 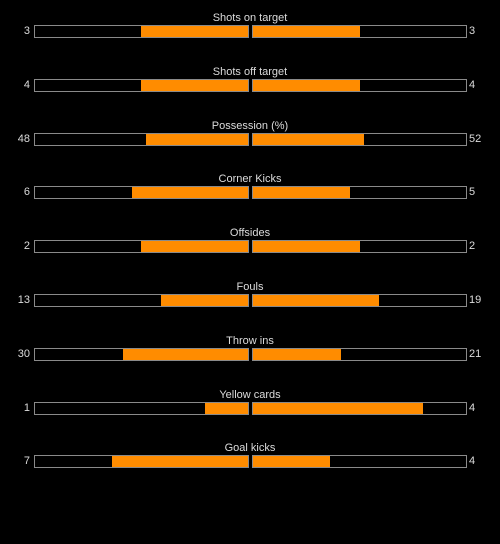 I want to click on stat-label: Yellow cards, so click(x=250, y=395).